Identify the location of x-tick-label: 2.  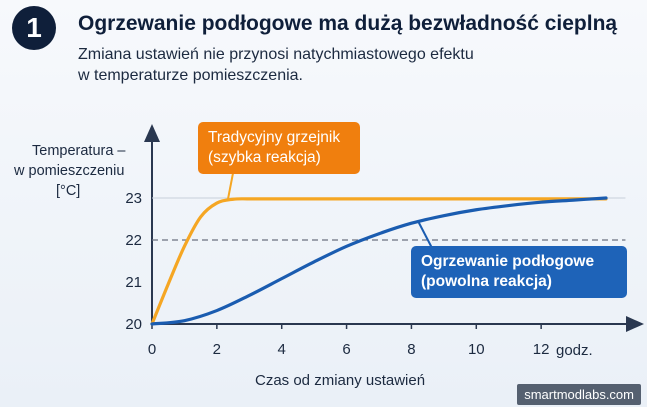
(217, 349).